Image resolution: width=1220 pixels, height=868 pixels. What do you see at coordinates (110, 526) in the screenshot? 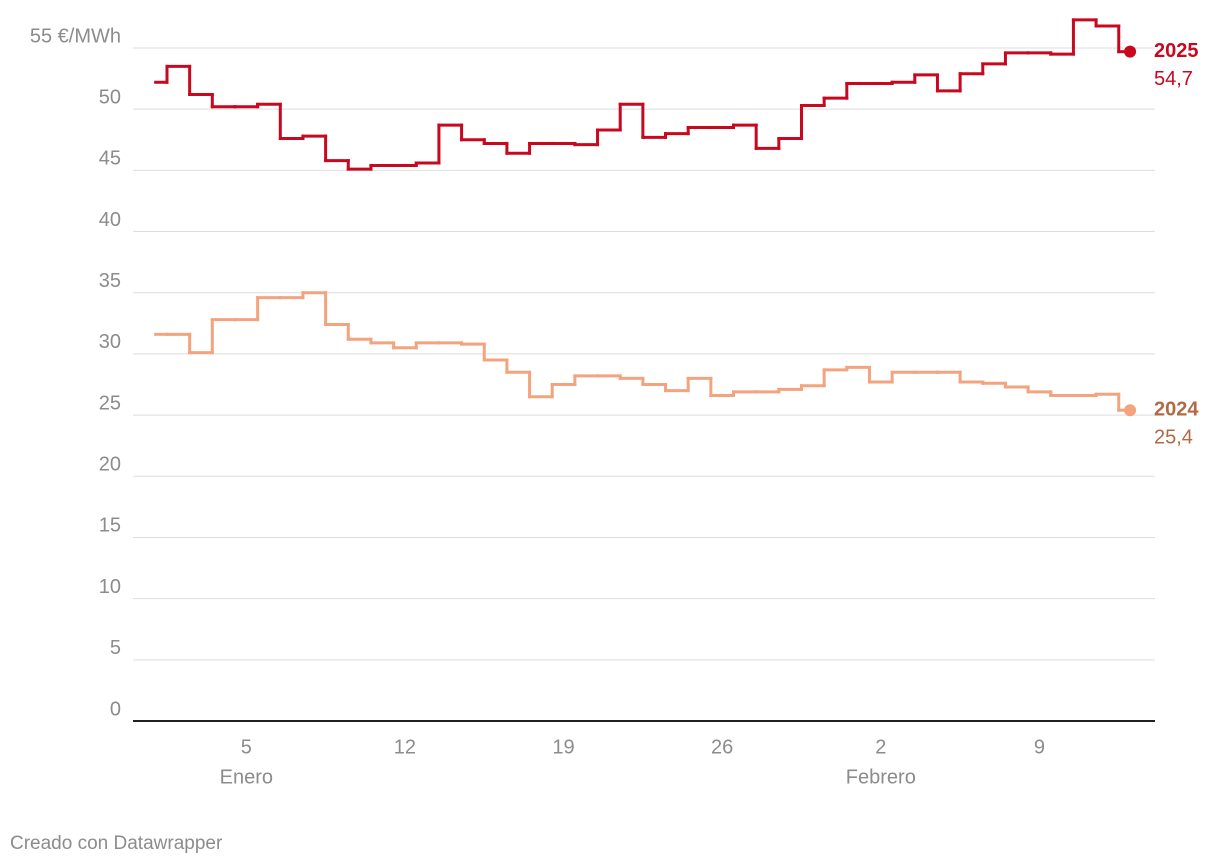
I see `y-tick-label: 15` at bounding box center [110, 526].